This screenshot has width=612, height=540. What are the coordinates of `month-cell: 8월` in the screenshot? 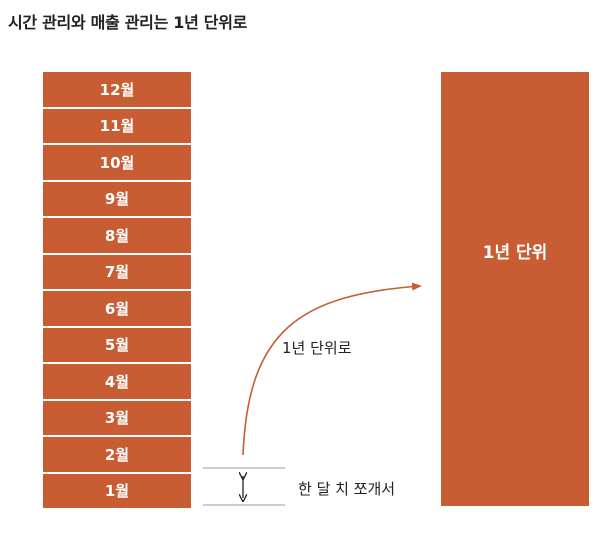 It's located at (117, 235).